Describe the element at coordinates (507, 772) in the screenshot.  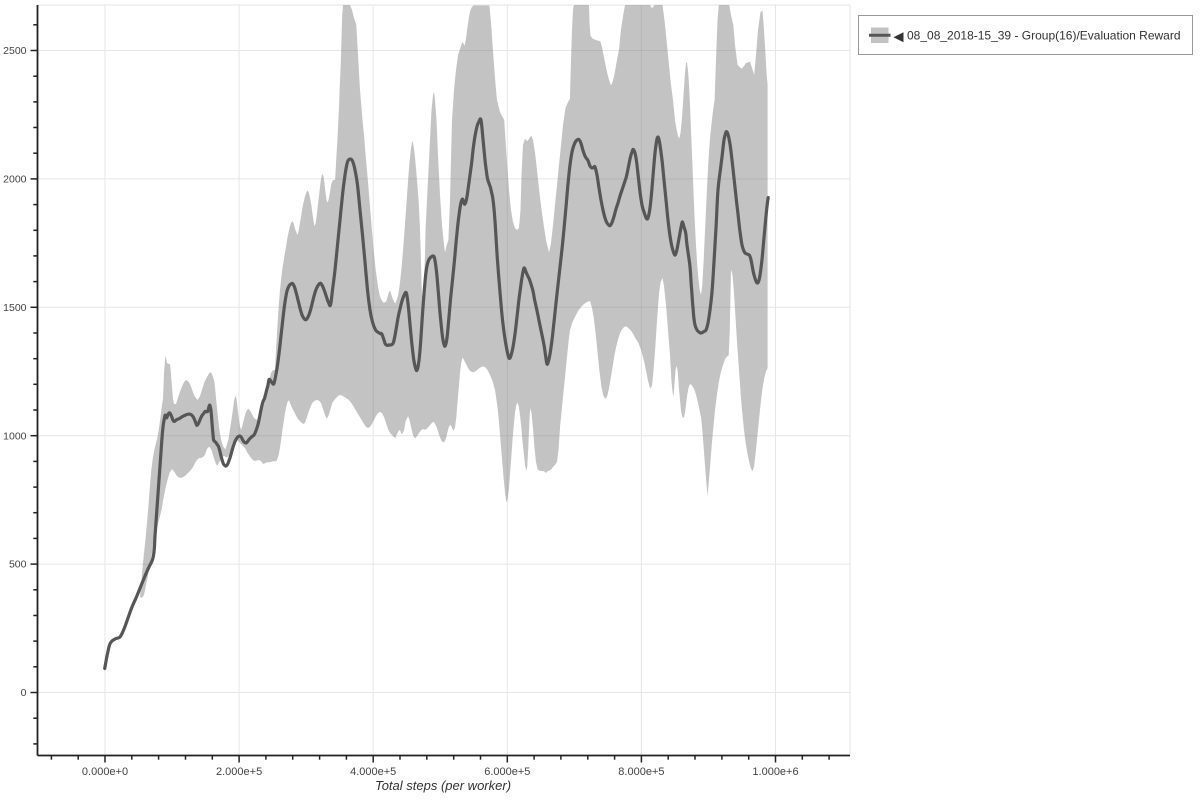
I see `svg-text: 6.000e+5` at that location.